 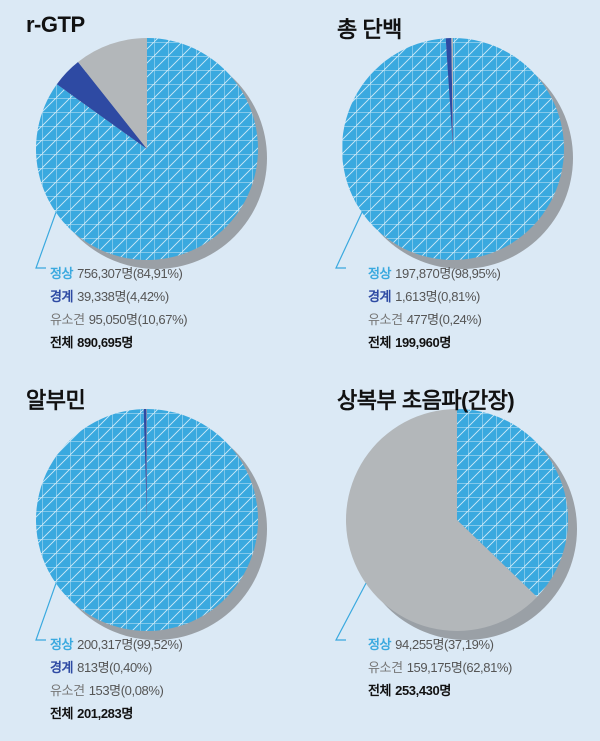 What do you see at coordinates (123, 296) in the screenshot?
I see `legend-value: 39,338명(4,42%)` at bounding box center [123, 296].